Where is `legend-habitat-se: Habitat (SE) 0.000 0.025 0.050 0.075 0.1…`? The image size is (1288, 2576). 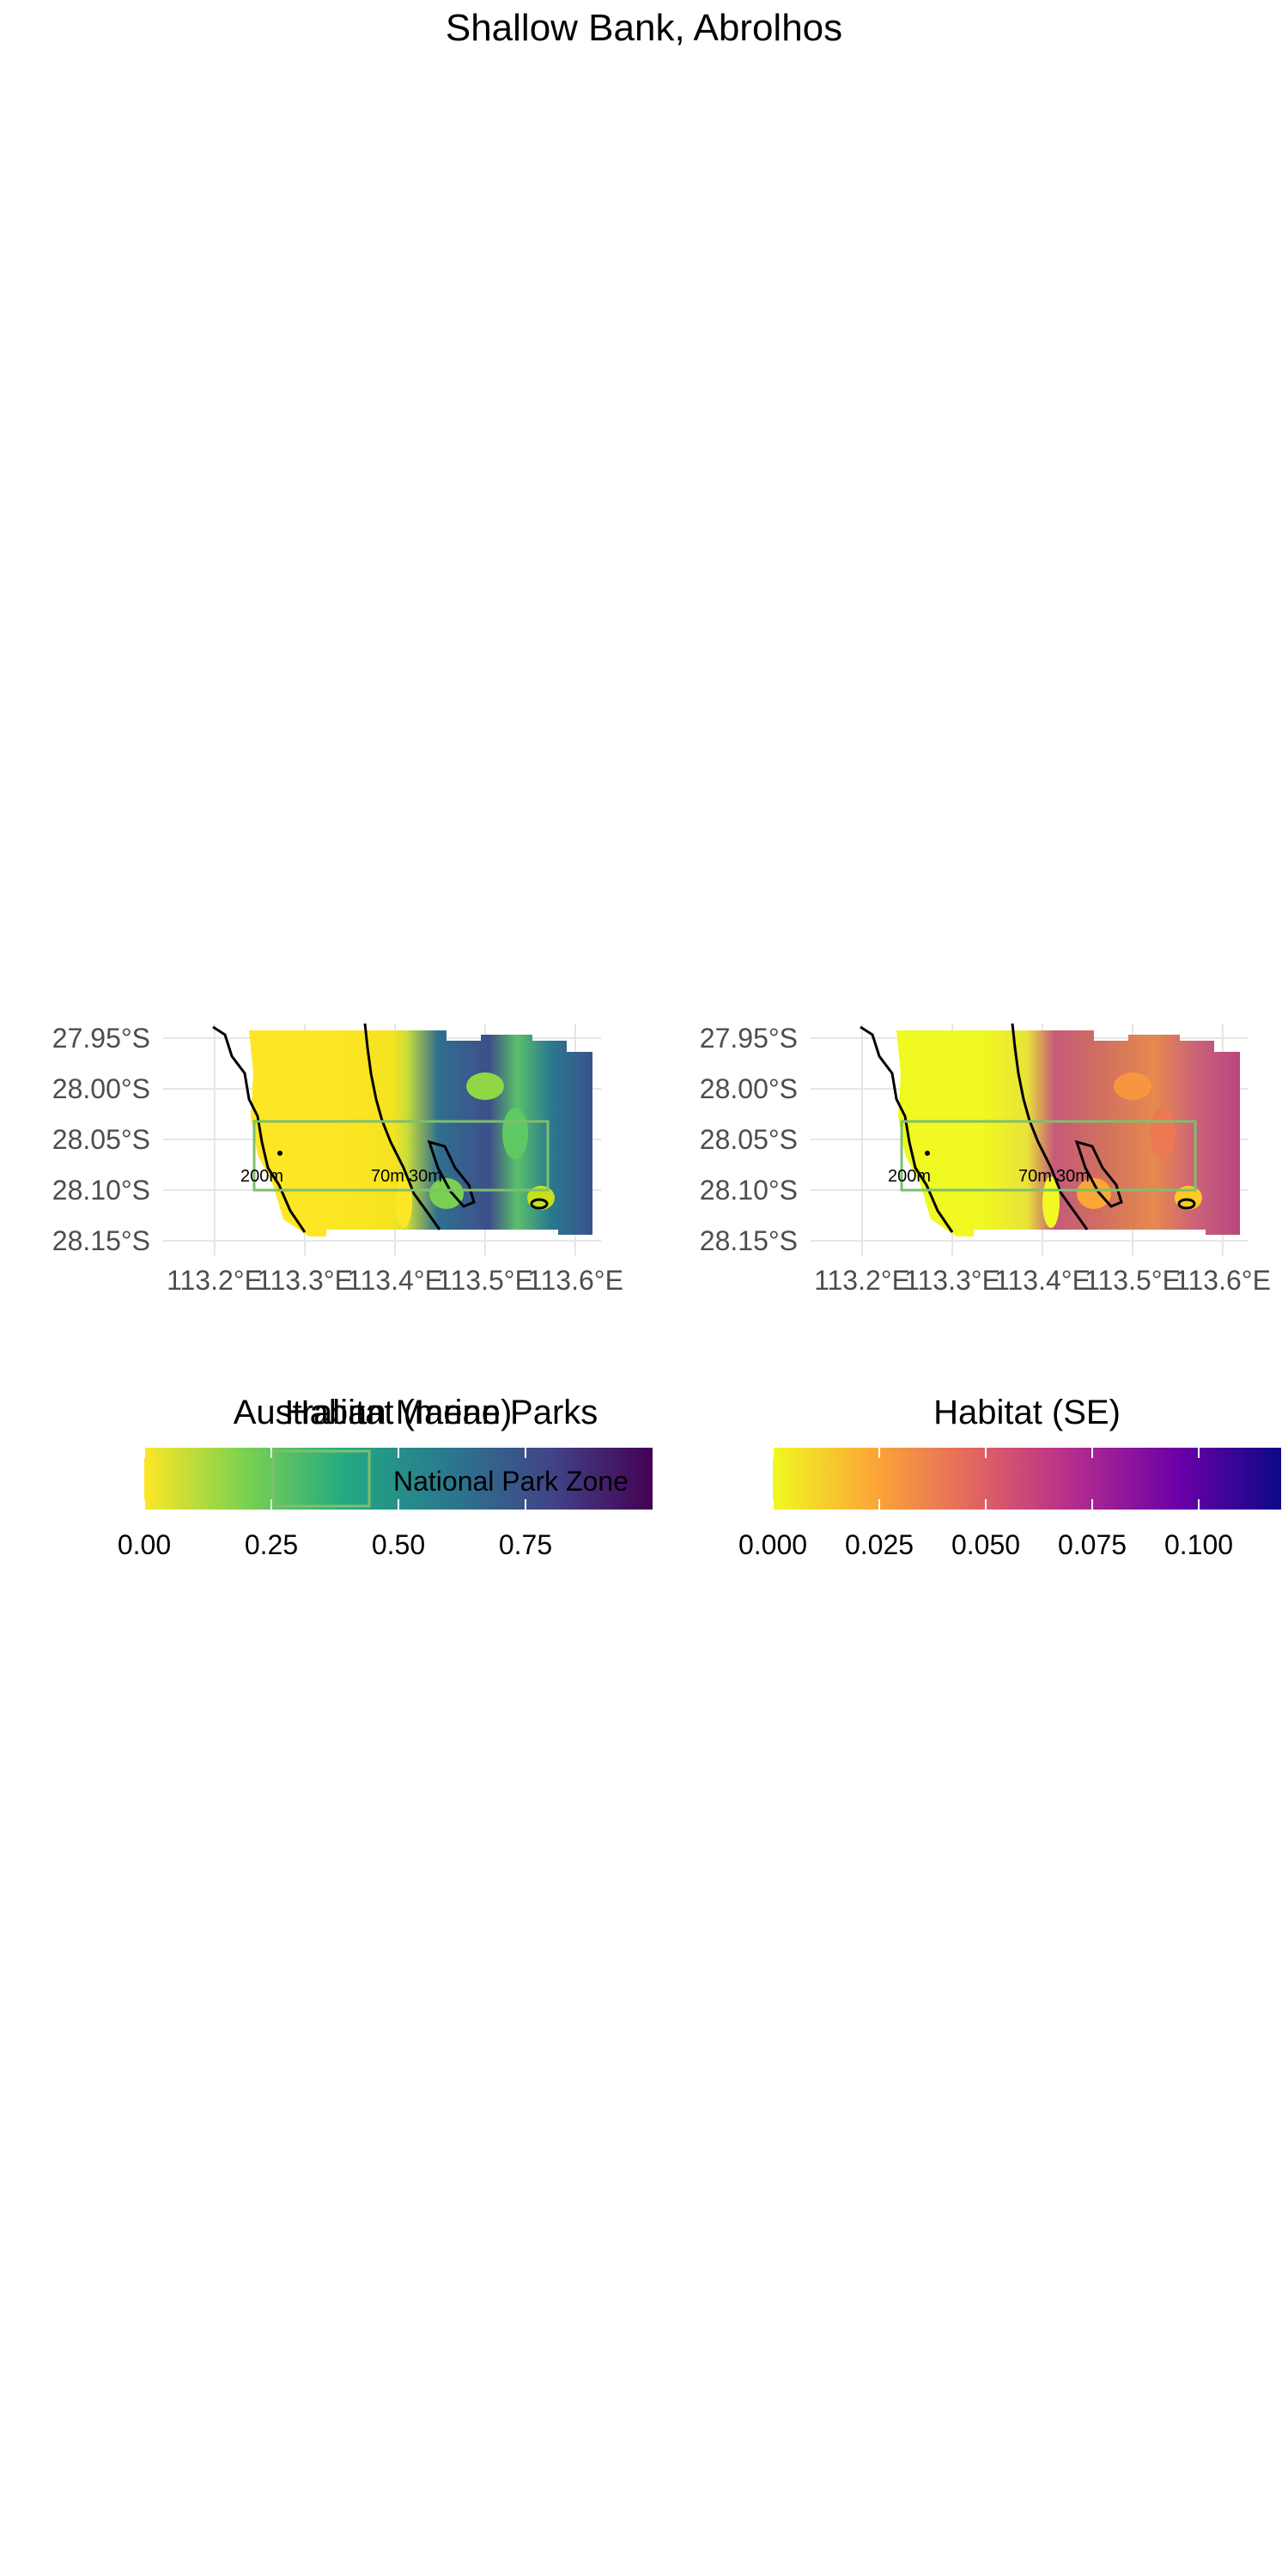
legend-habitat-se: Habitat (SE) 0.000 0.025 0.050 0.075 0.1… is located at coordinates (1009, 1477).